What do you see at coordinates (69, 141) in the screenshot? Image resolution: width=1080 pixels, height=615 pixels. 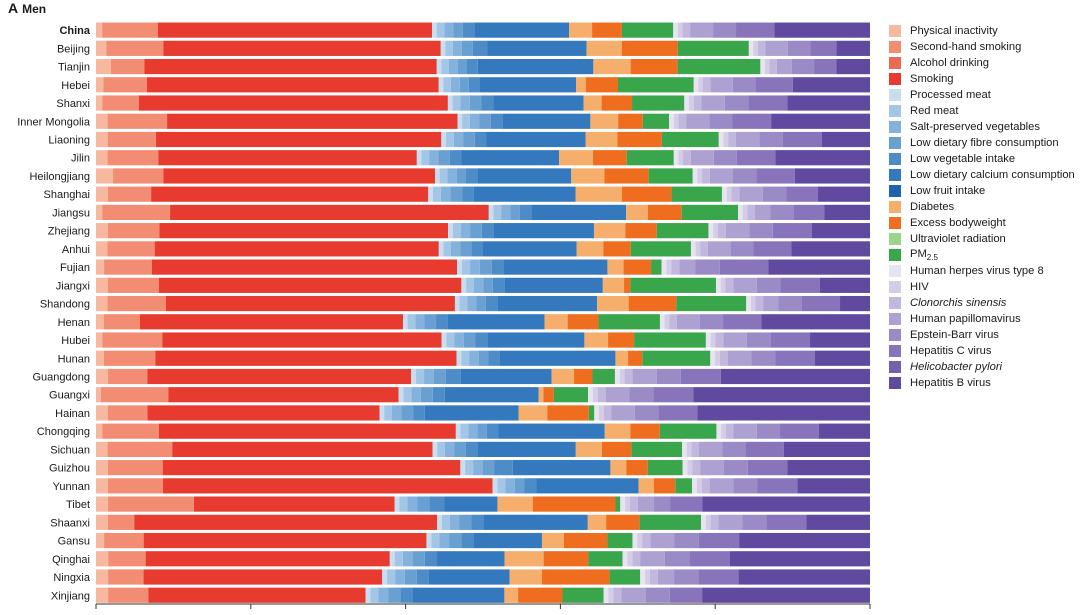 I see `category-label: Liaoning` at bounding box center [69, 141].